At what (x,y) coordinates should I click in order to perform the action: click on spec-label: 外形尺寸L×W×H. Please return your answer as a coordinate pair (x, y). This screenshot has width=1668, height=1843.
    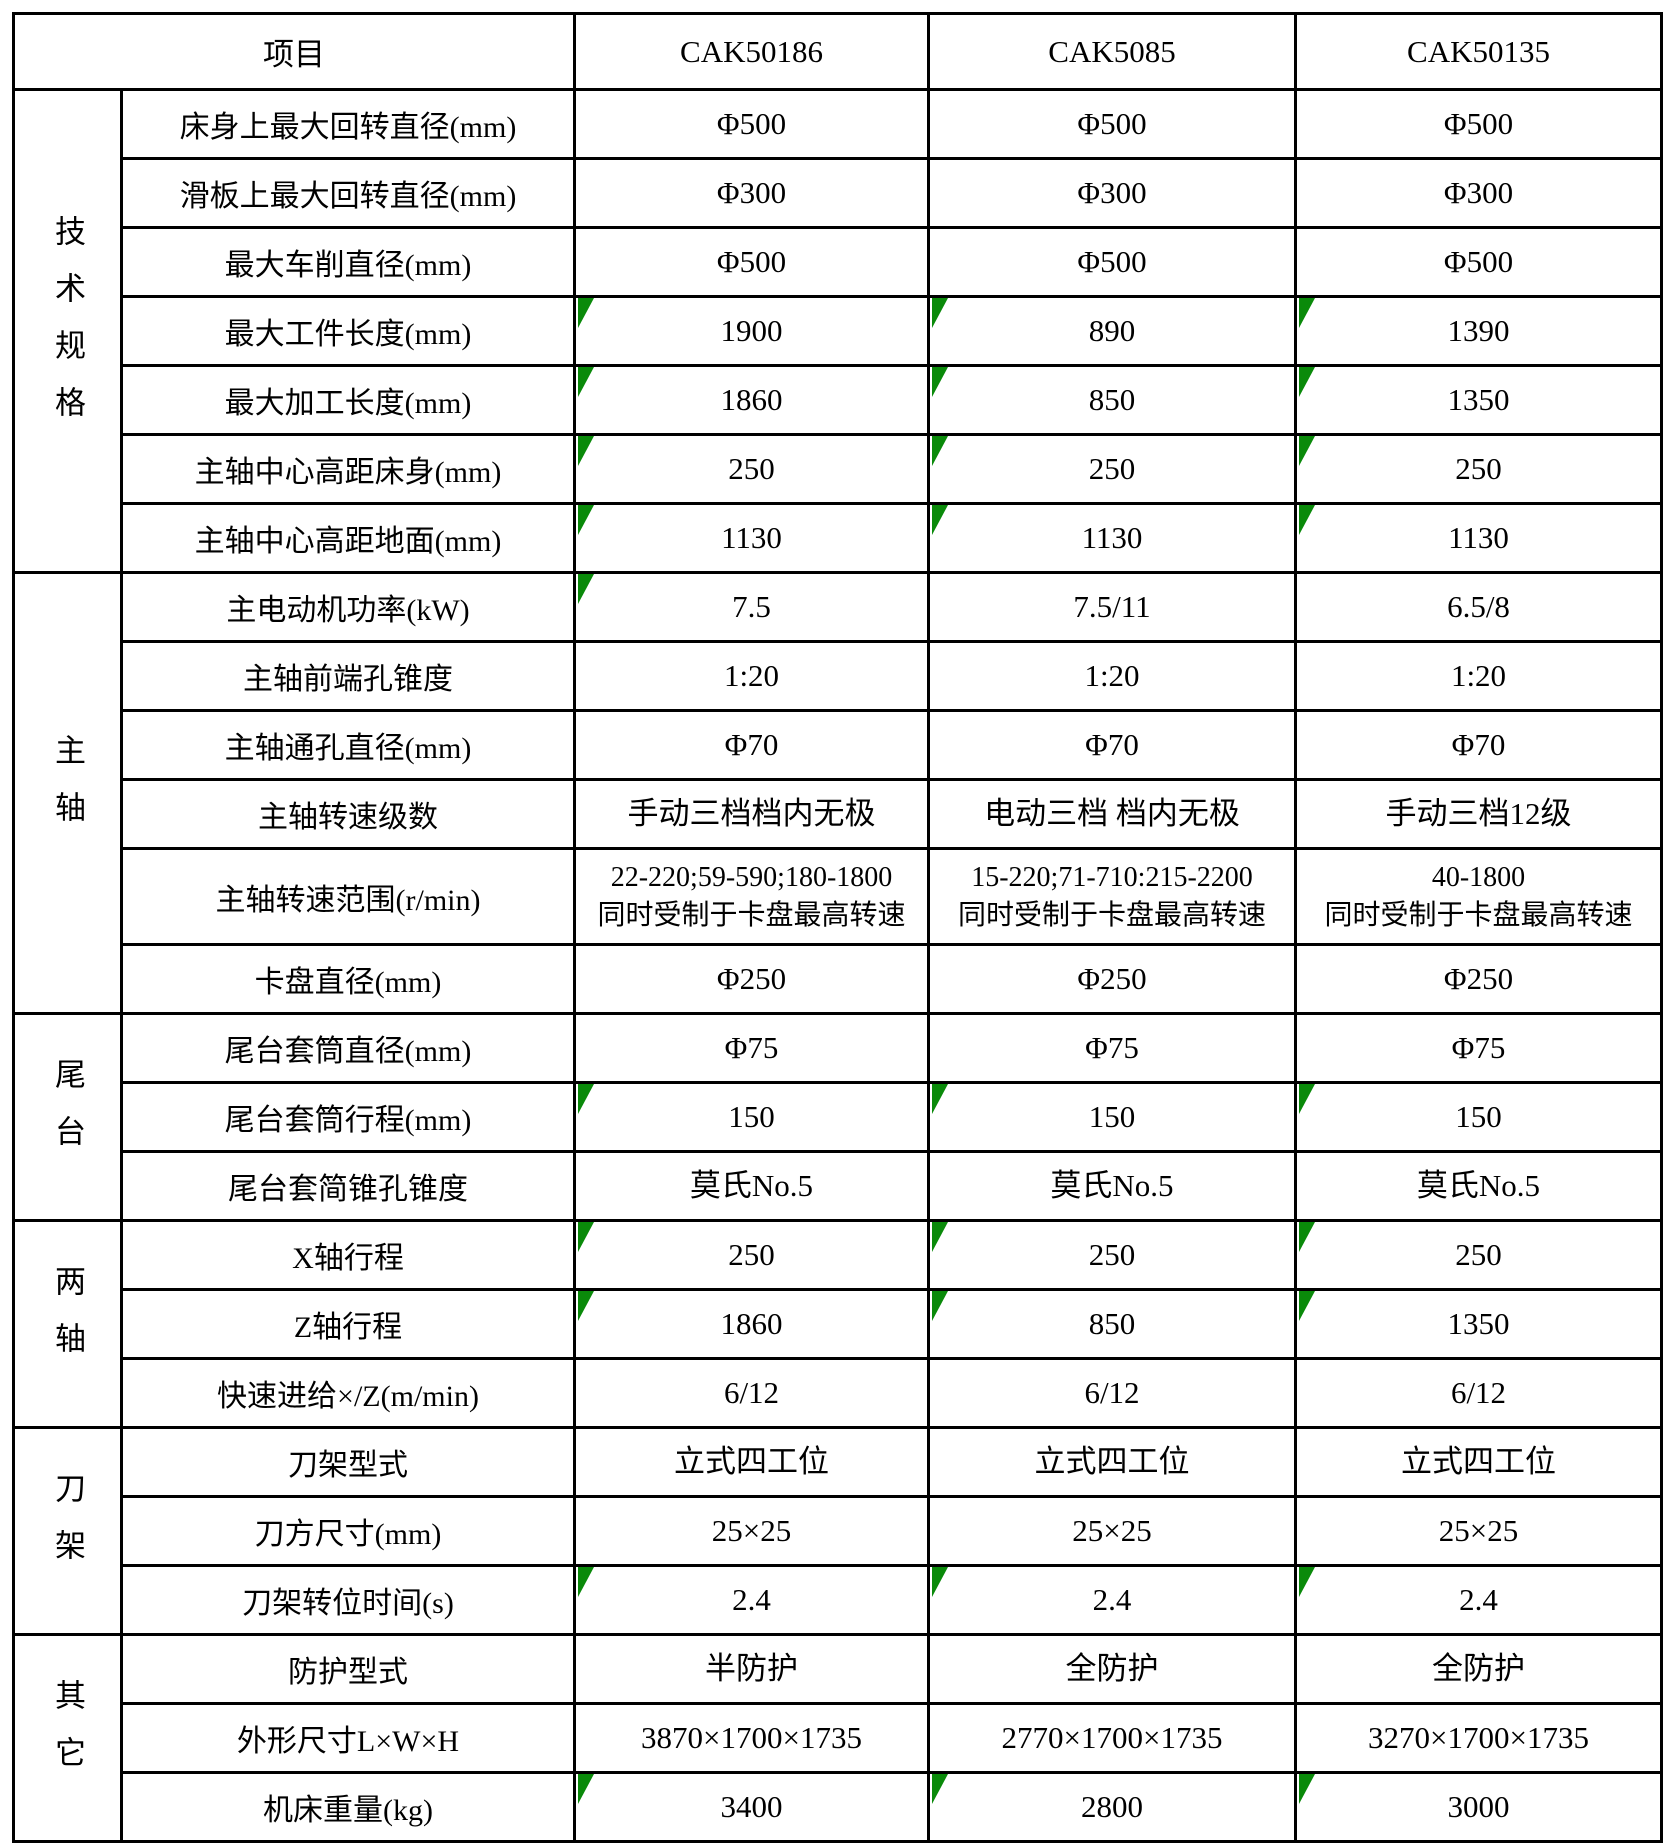
    Looking at the image, I should click on (348, 1738).